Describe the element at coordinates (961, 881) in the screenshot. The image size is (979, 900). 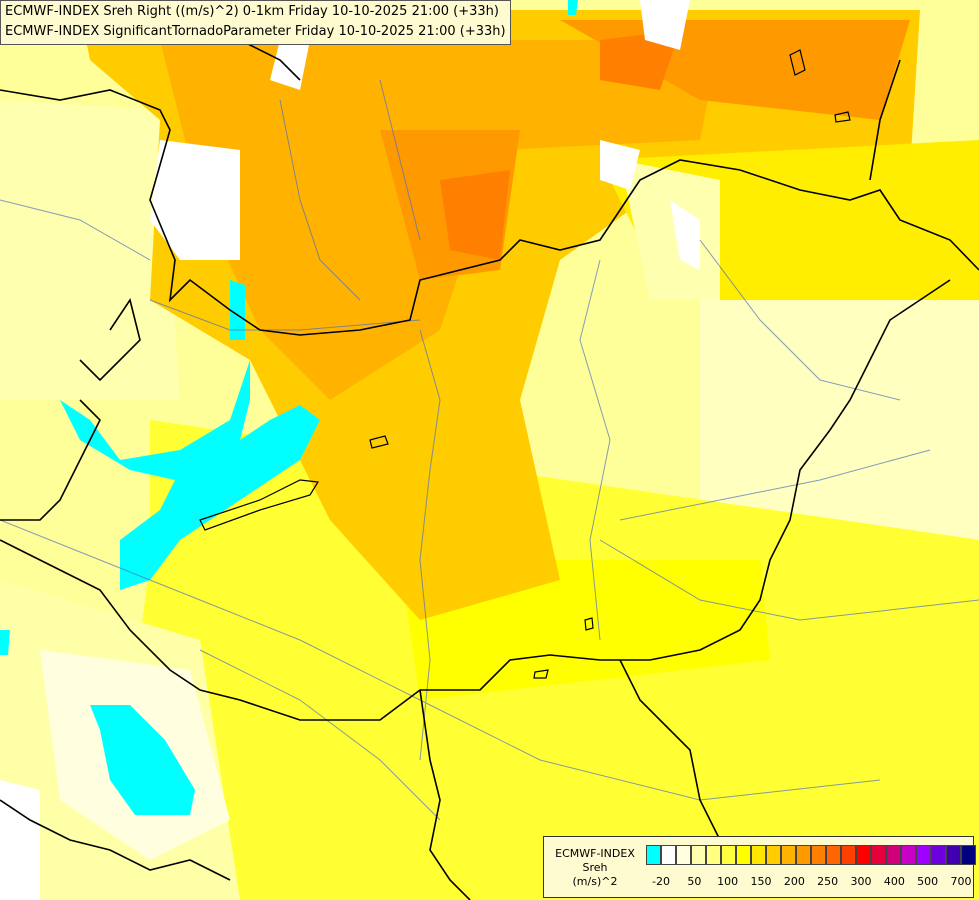
I see `legend-tick-label: 700` at that location.